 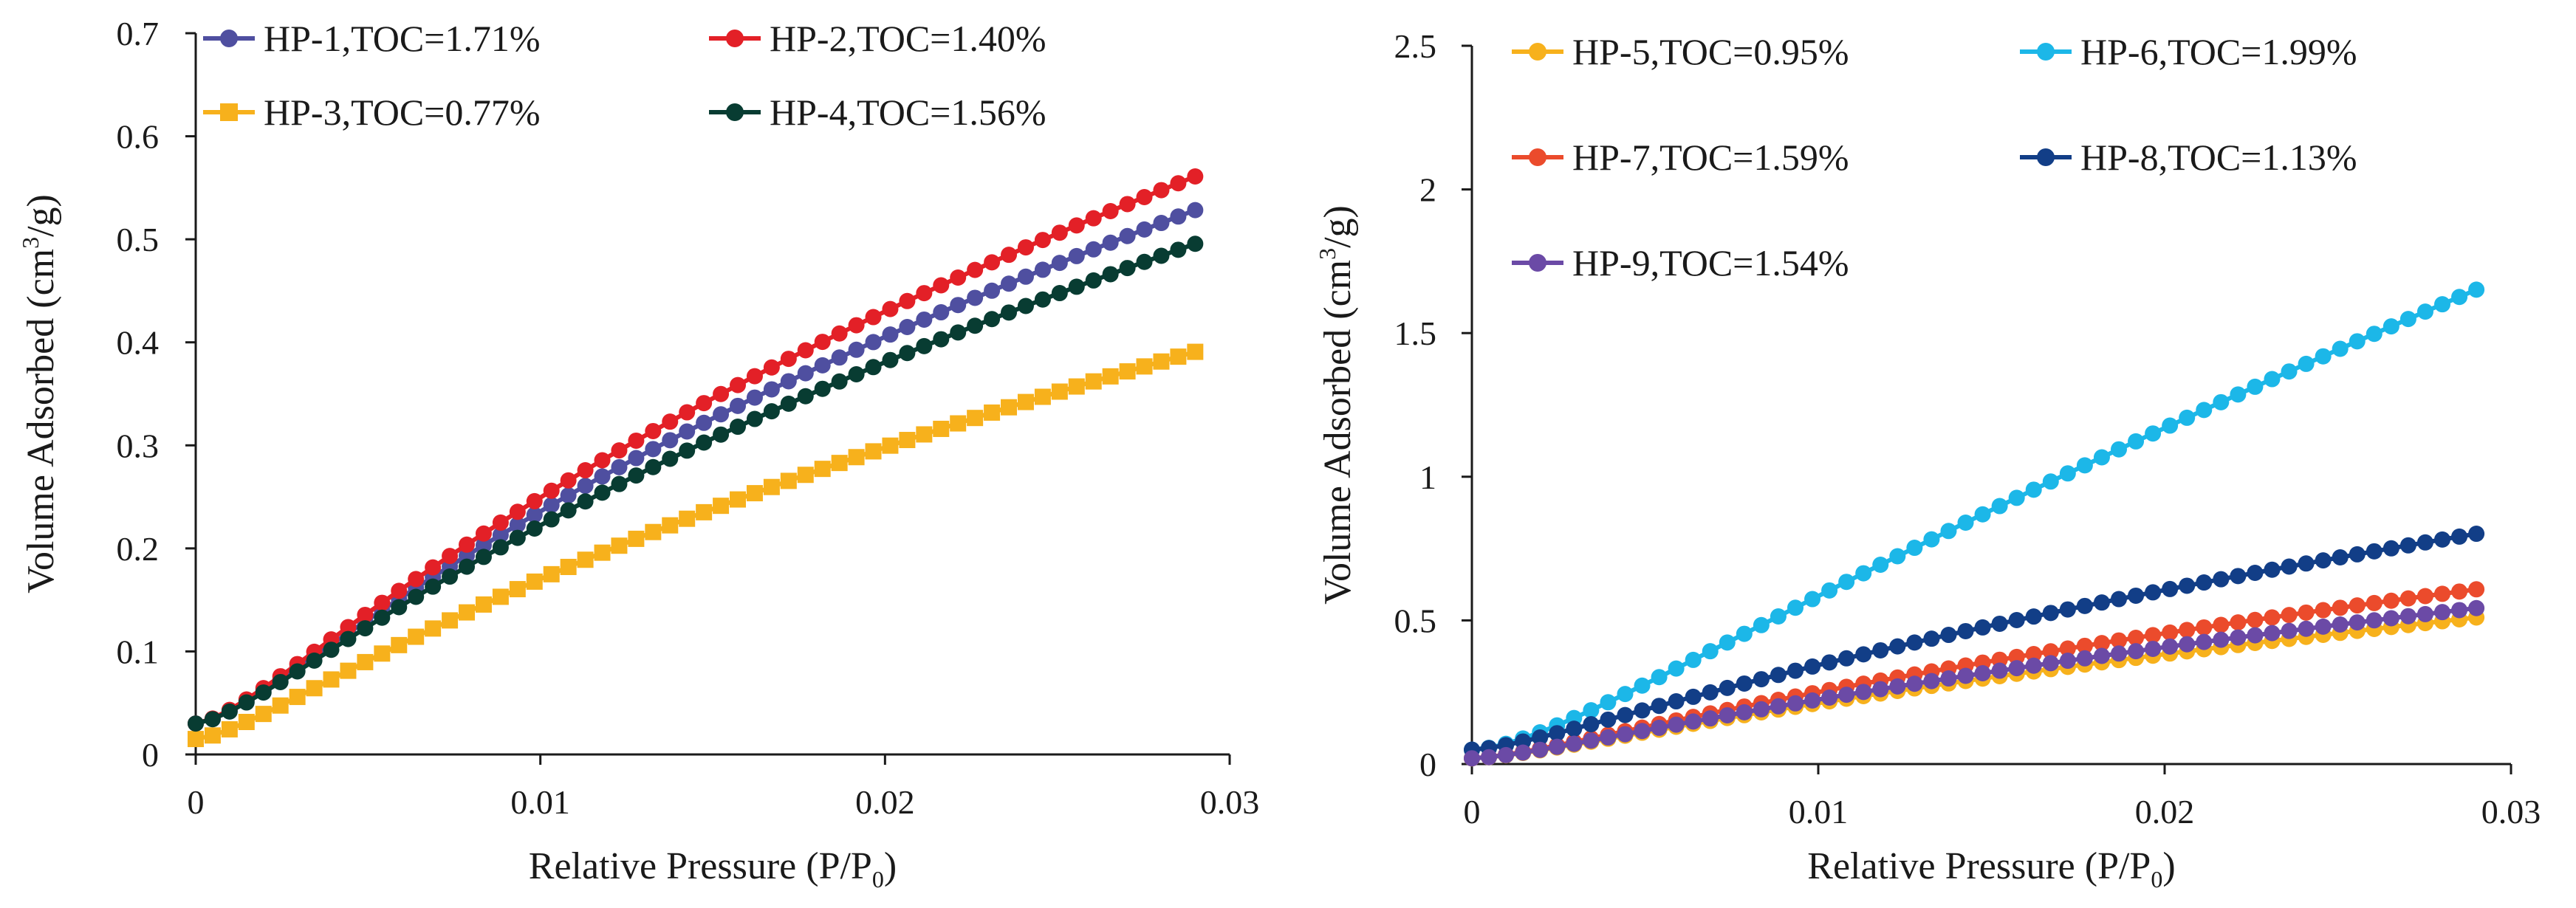 What do you see at coordinates (877, 38) in the screenshot?
I see `legend-item: HP-2,TOC=1.40%` at bounding box center [877, 38].